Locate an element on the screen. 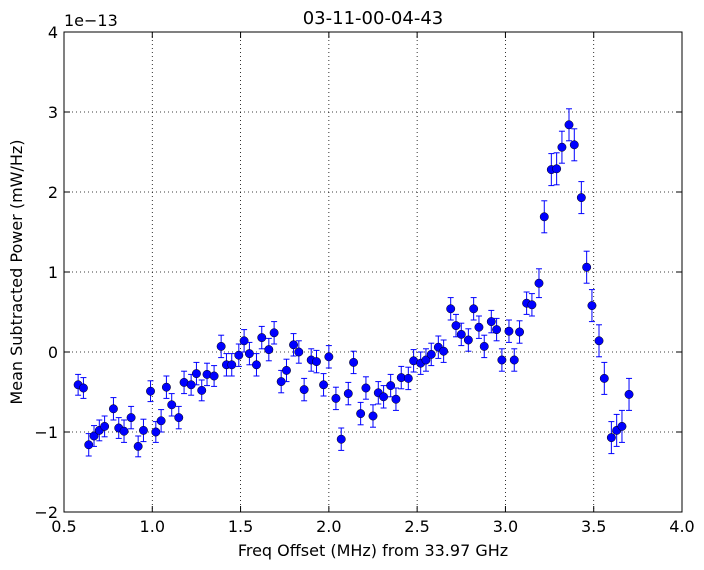 This screenshot has height=570, width=704. x-tick-label: 4.0 is located at coordinates (681, 526).